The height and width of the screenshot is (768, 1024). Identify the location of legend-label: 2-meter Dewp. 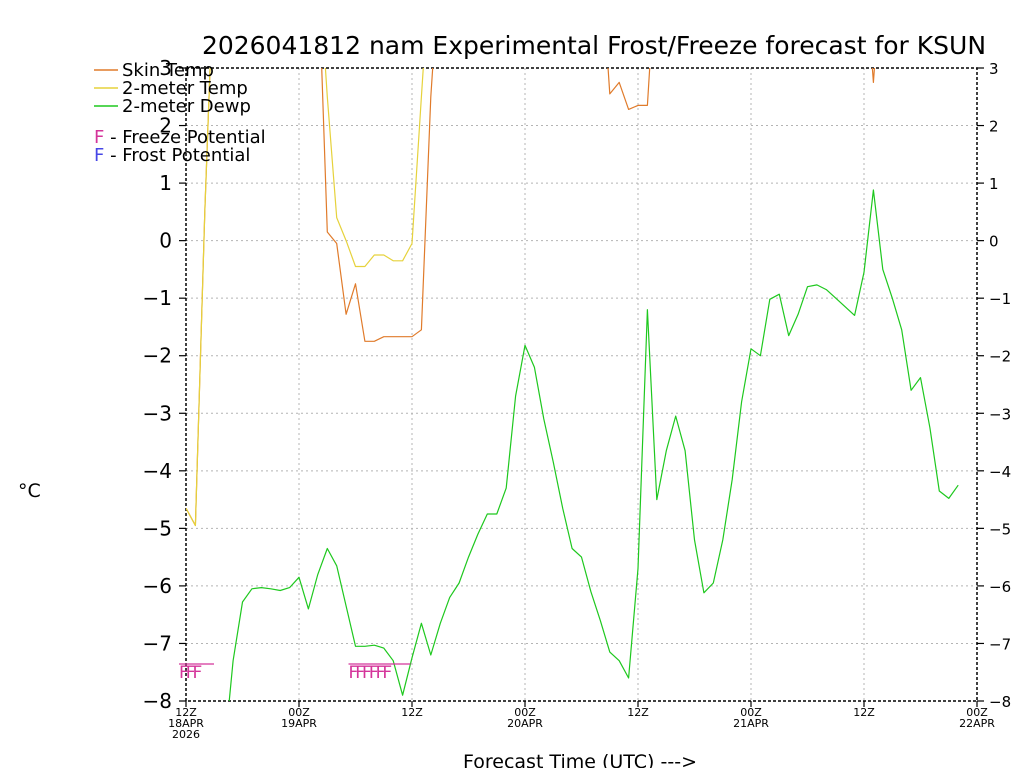
(186, 106).